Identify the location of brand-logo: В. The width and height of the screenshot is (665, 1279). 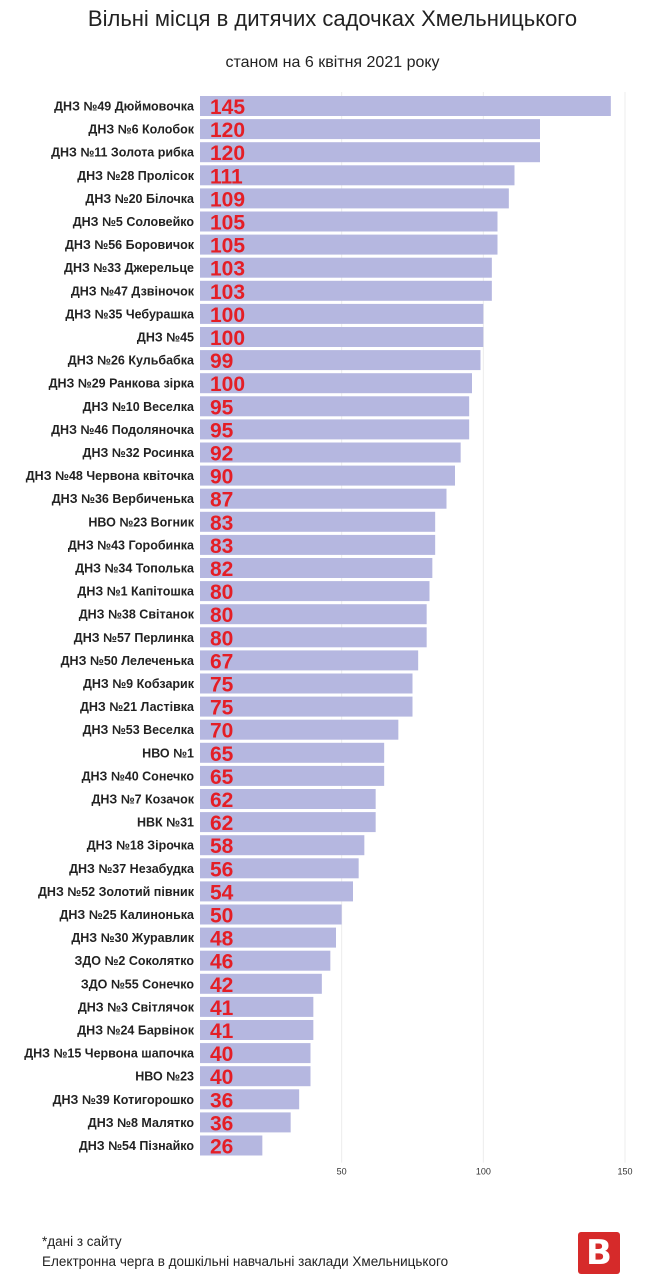
(599, 1253).